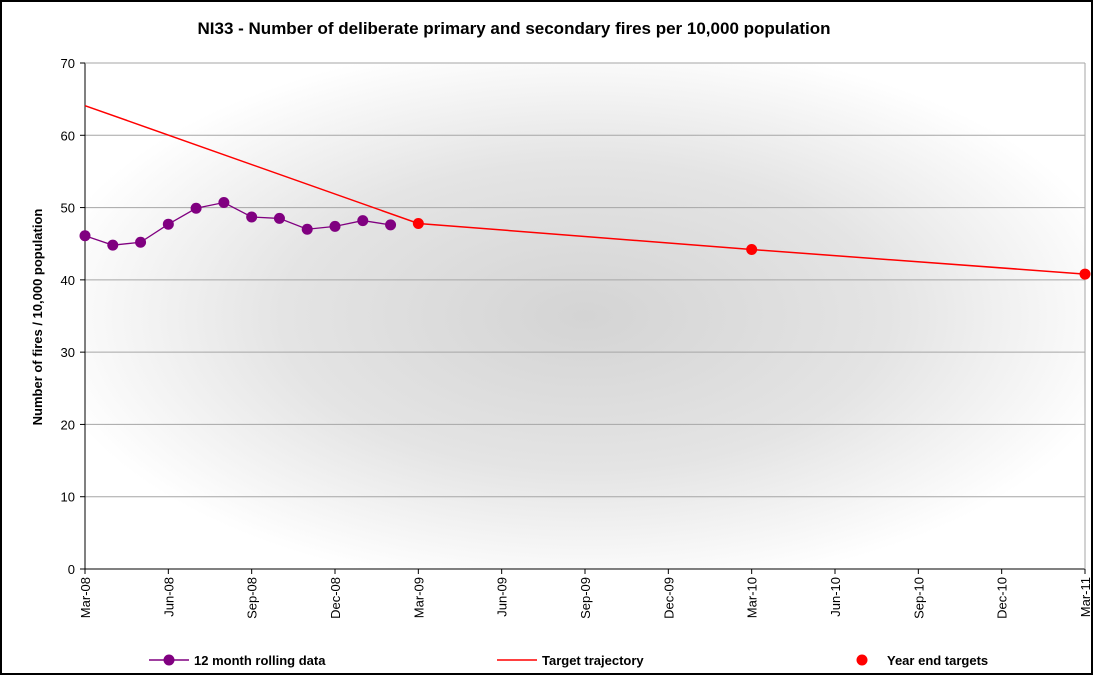 This screenshot has height=678, width=1093. I want to click on x-tick-label: Mar-10, so click(752, 597).